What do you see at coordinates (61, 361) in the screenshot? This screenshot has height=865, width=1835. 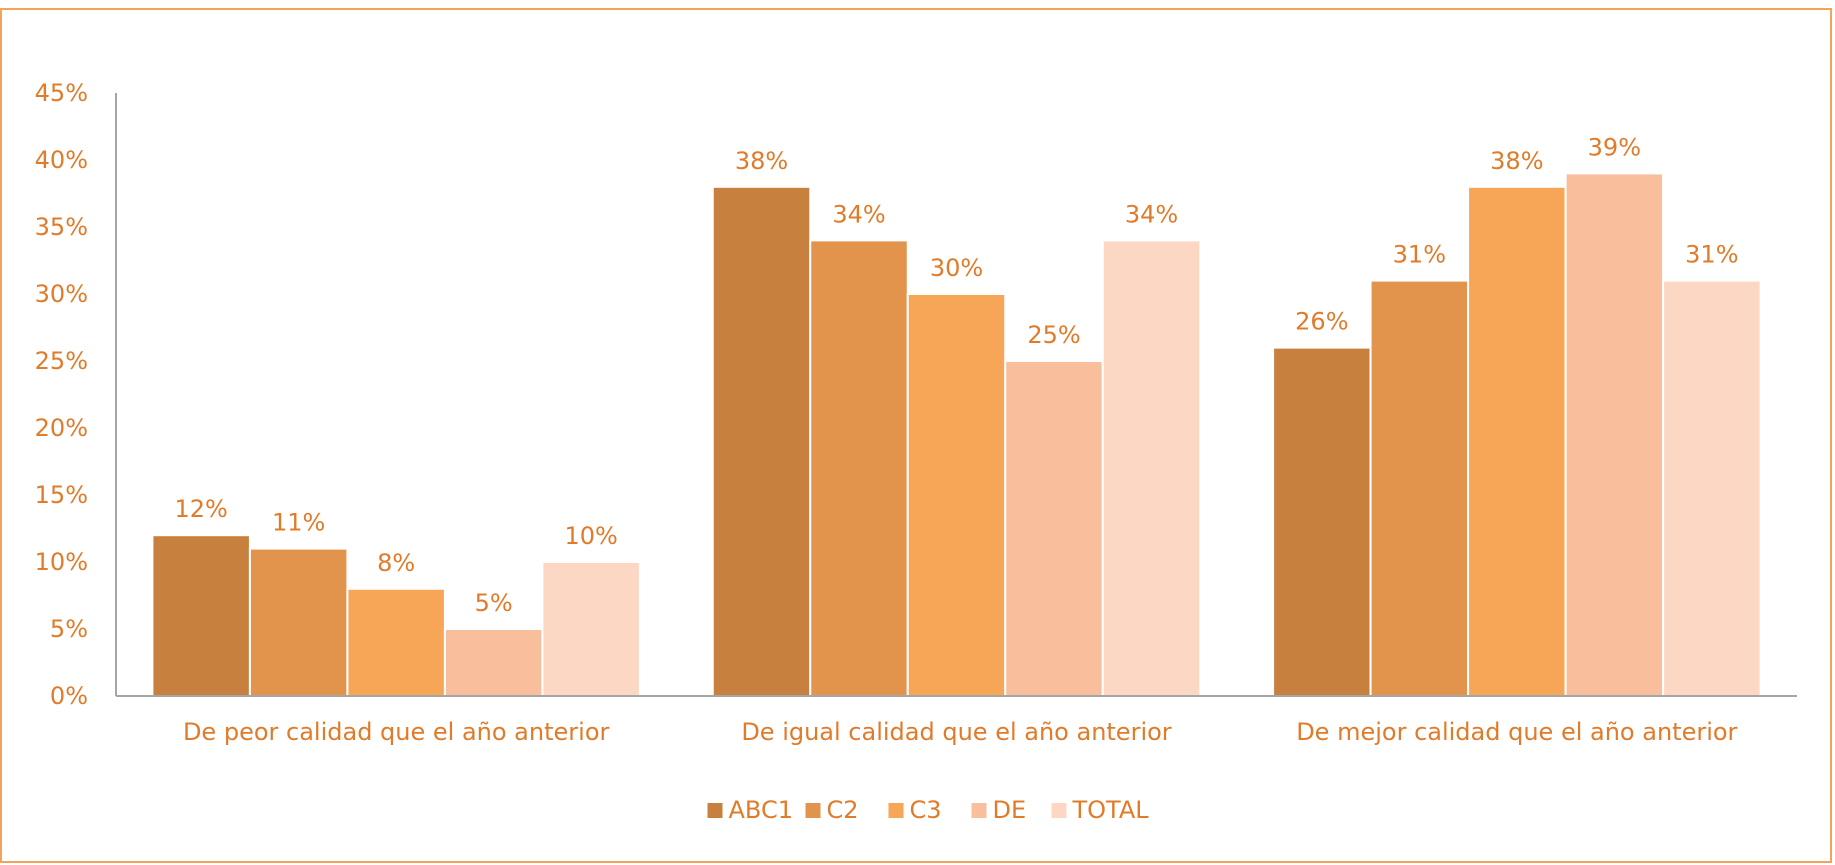 I see `y-tick-label: 25%` at bounding box center [61, 361].